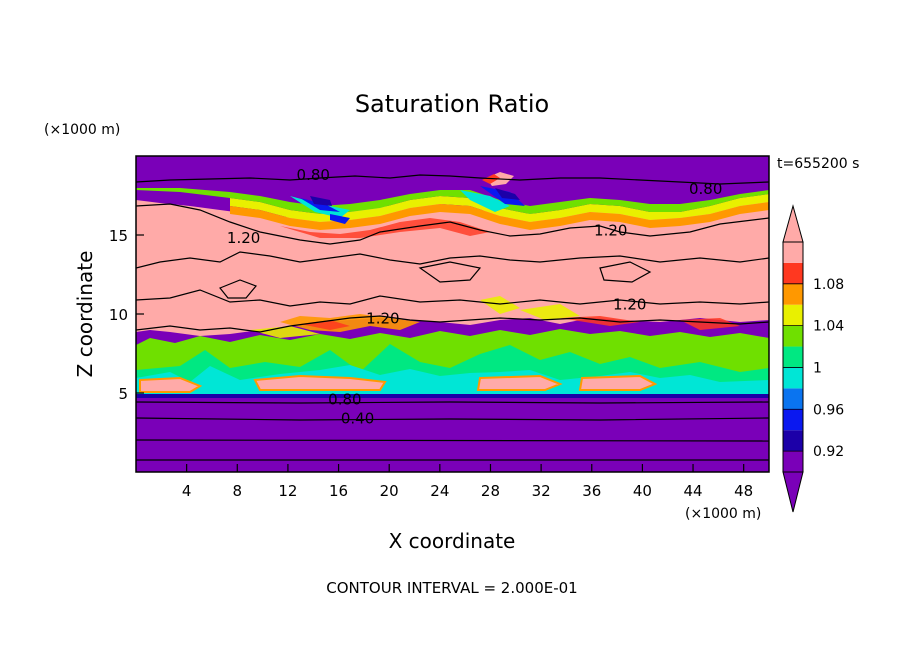 The height and width of the screenshot is (654, 904). Describe the element at coordinates (287, 491) in the screenshot. I see `x-tick-label: 12` at that location.